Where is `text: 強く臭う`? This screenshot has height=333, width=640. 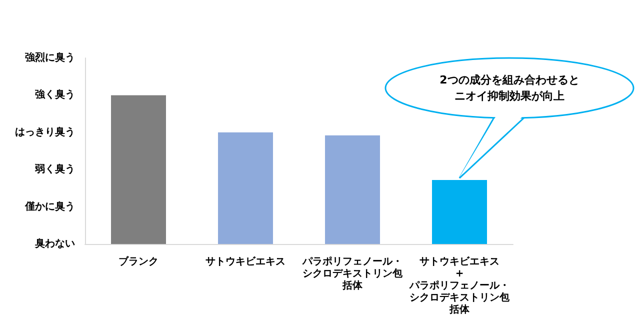 text: 強く臭う is located at coordinates (55, 94).